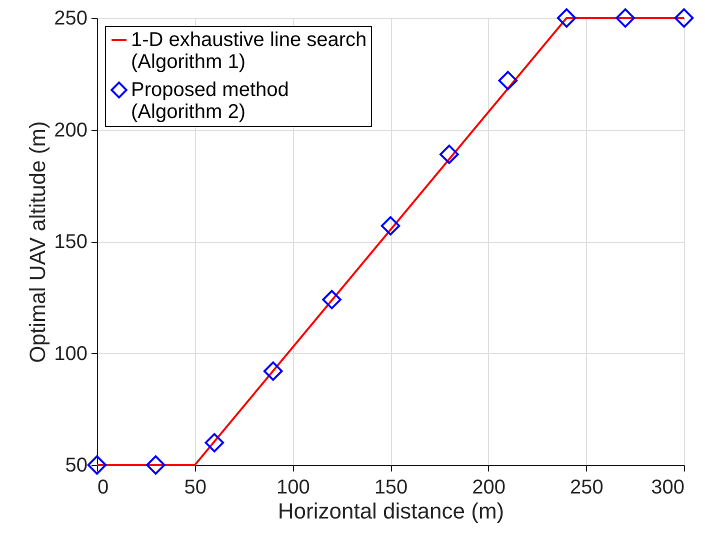 The image size is (705, 543). Describe the element at coordinates (210, 101) in the screenshot. I see `legend-label: Proposed method (Algorithm 2)` at that location.